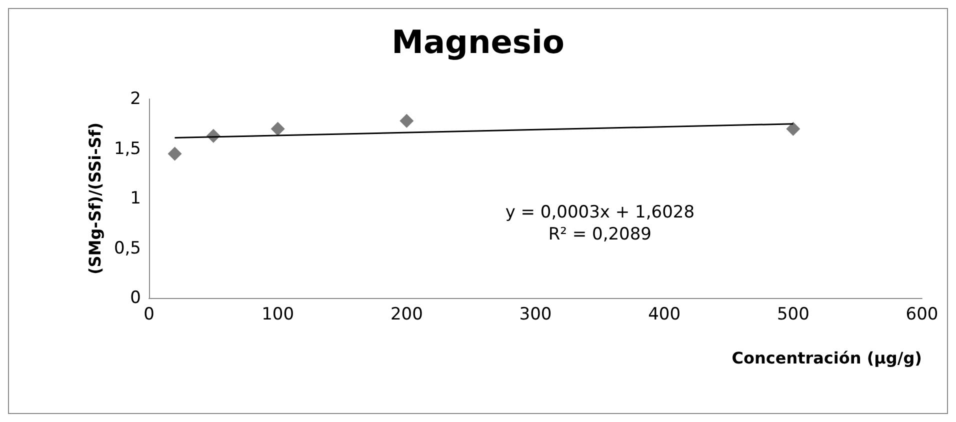  Describe the element at coordinates (149, 314) in the screenshot. I see `x-tick-label: 0` at that location.